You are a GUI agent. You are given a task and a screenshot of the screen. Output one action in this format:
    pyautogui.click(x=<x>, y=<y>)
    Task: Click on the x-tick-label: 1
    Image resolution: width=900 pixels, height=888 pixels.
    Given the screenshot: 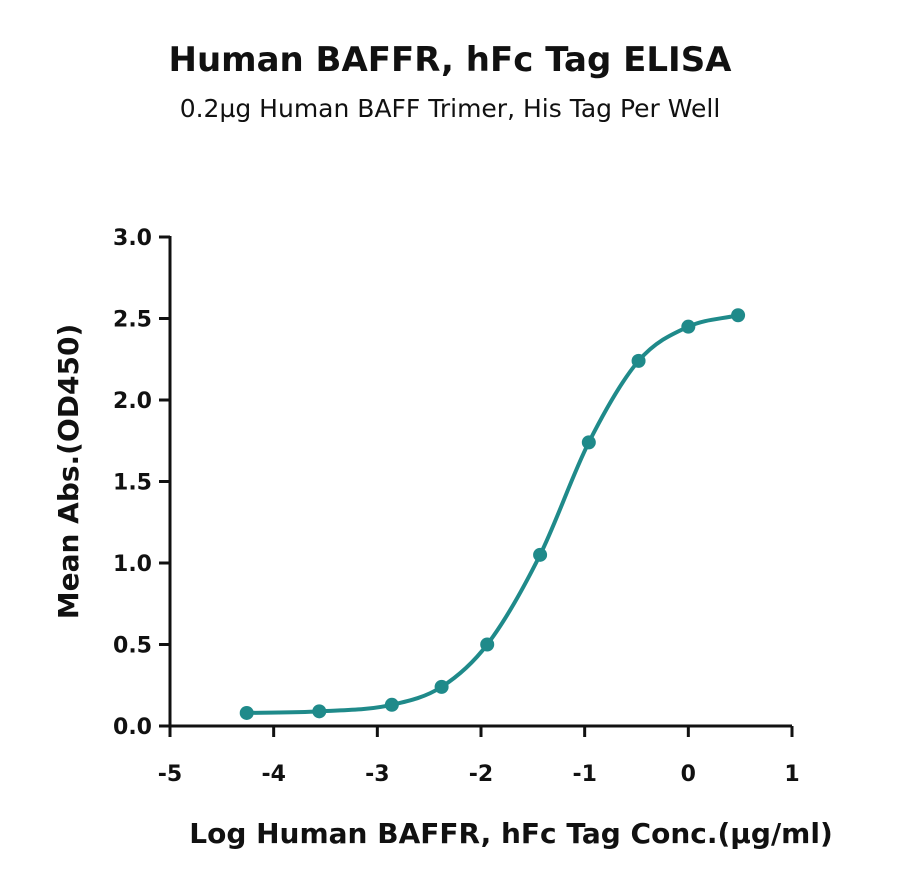 What is the action you would take?
    pyautogui.click(x=791, y=774)
    